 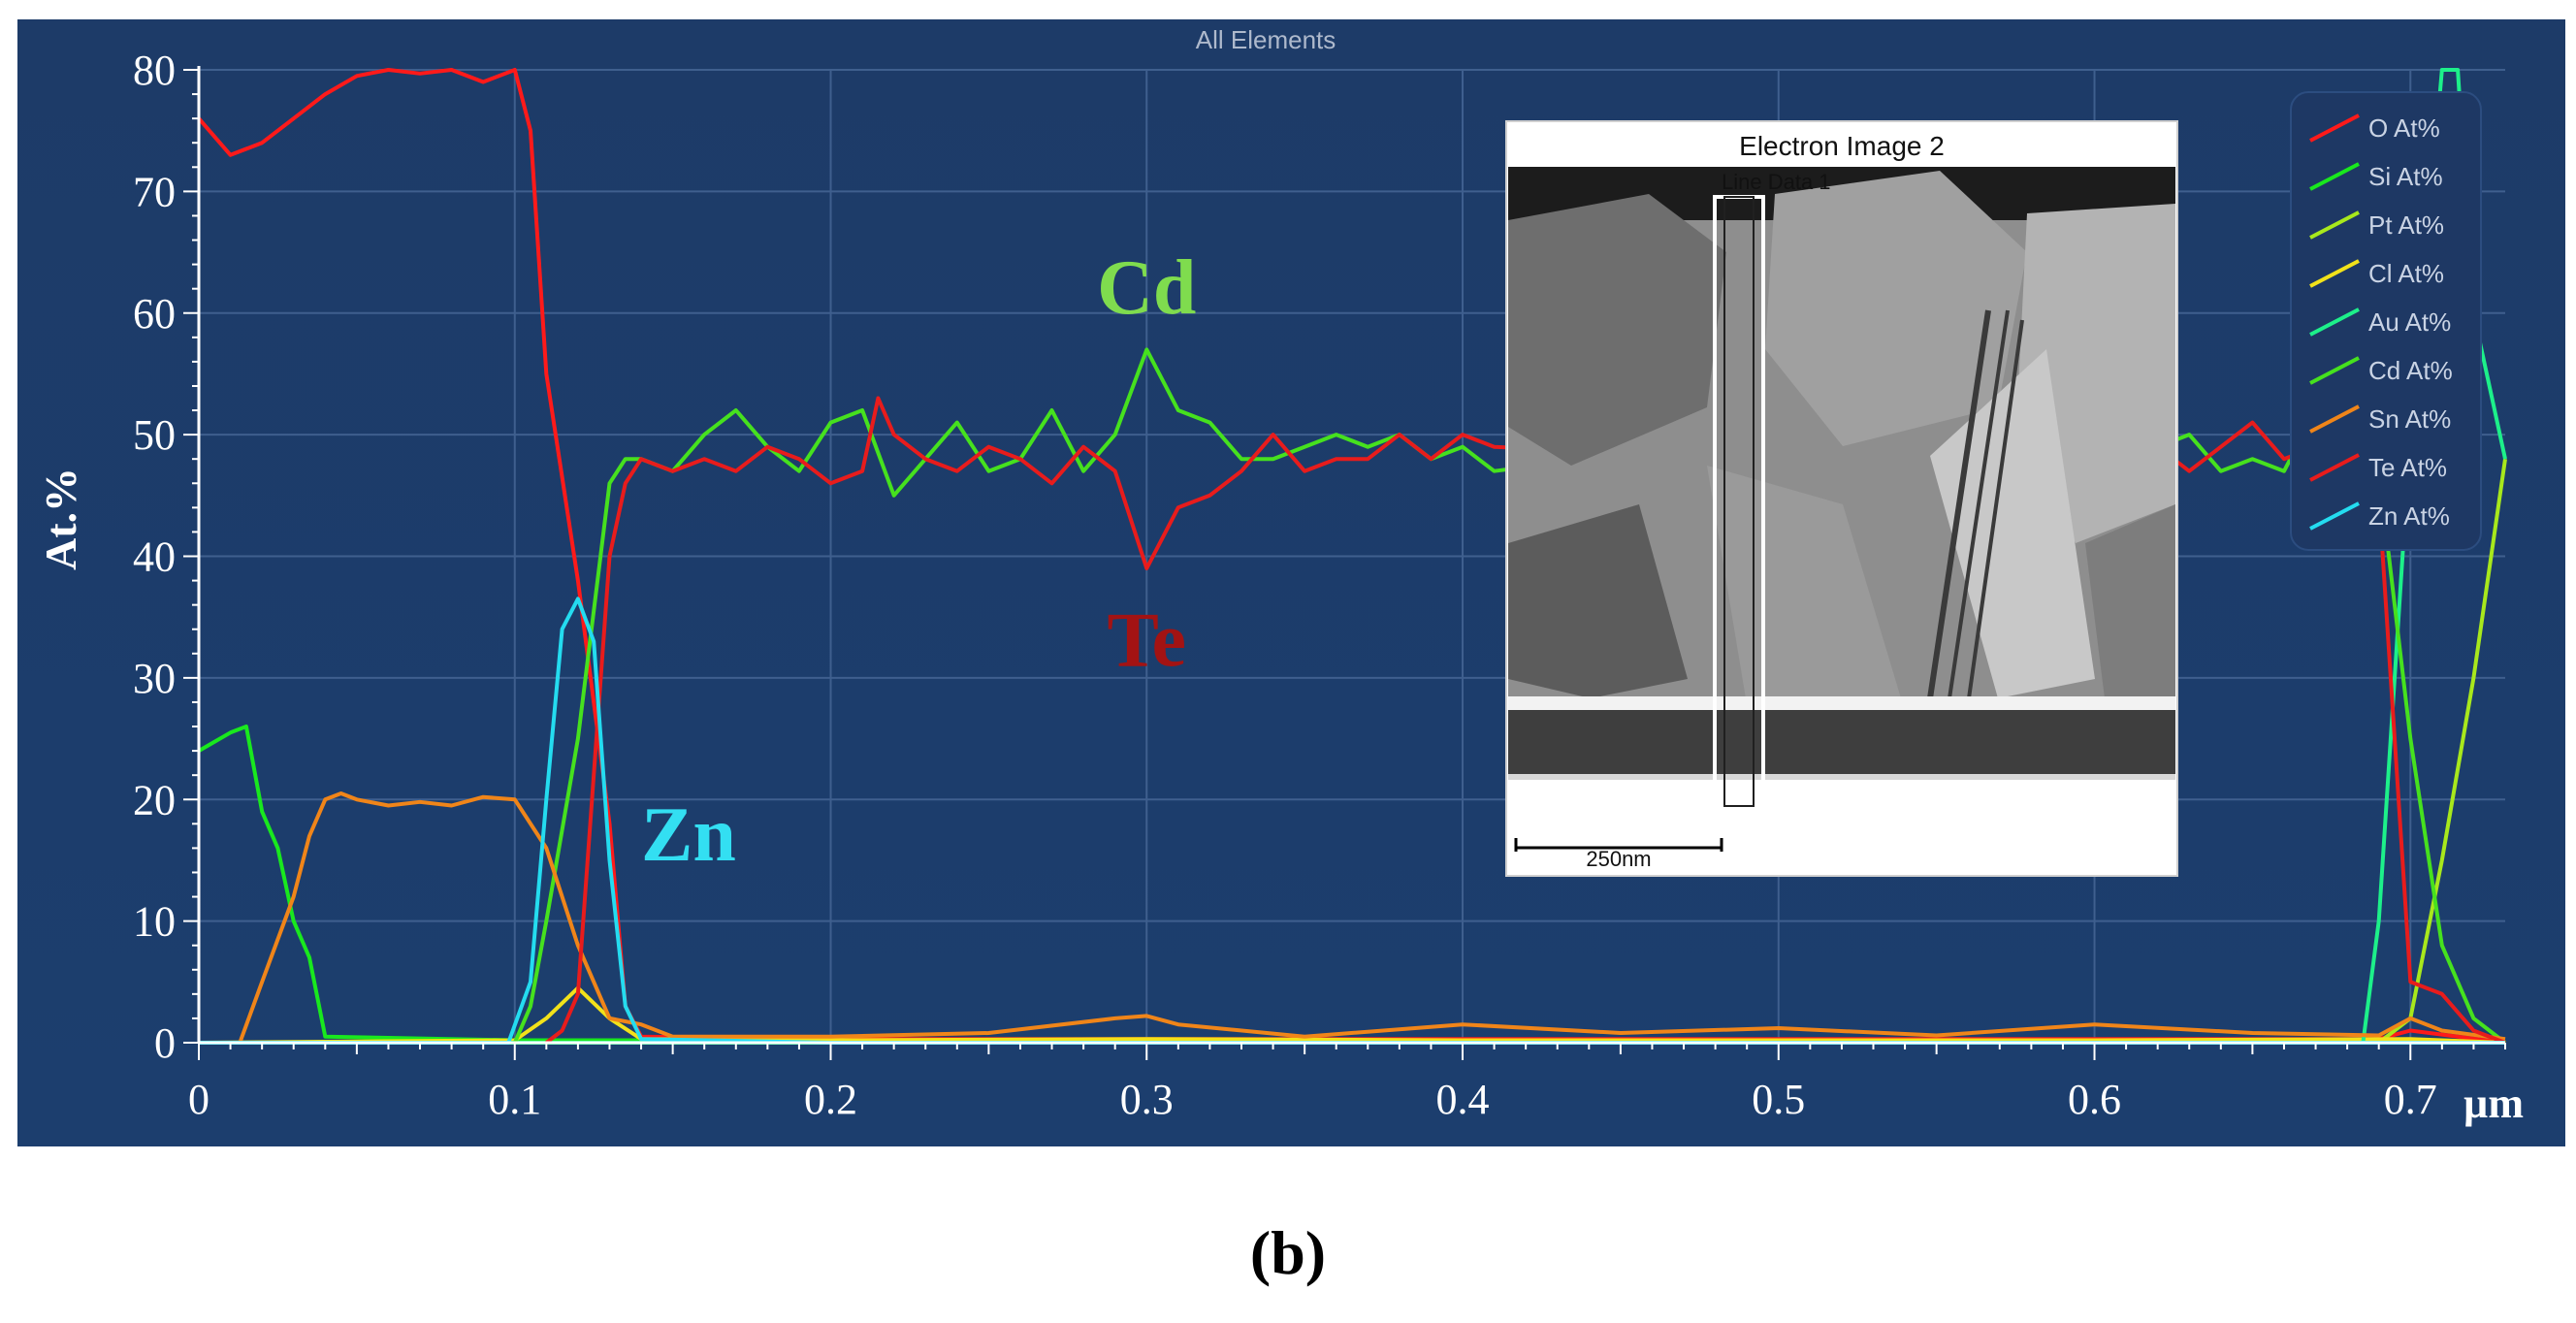 I want to click on electron-image-inset: Electron Image 2 Line Data 1 250nm, so click(x=1841, y=498).